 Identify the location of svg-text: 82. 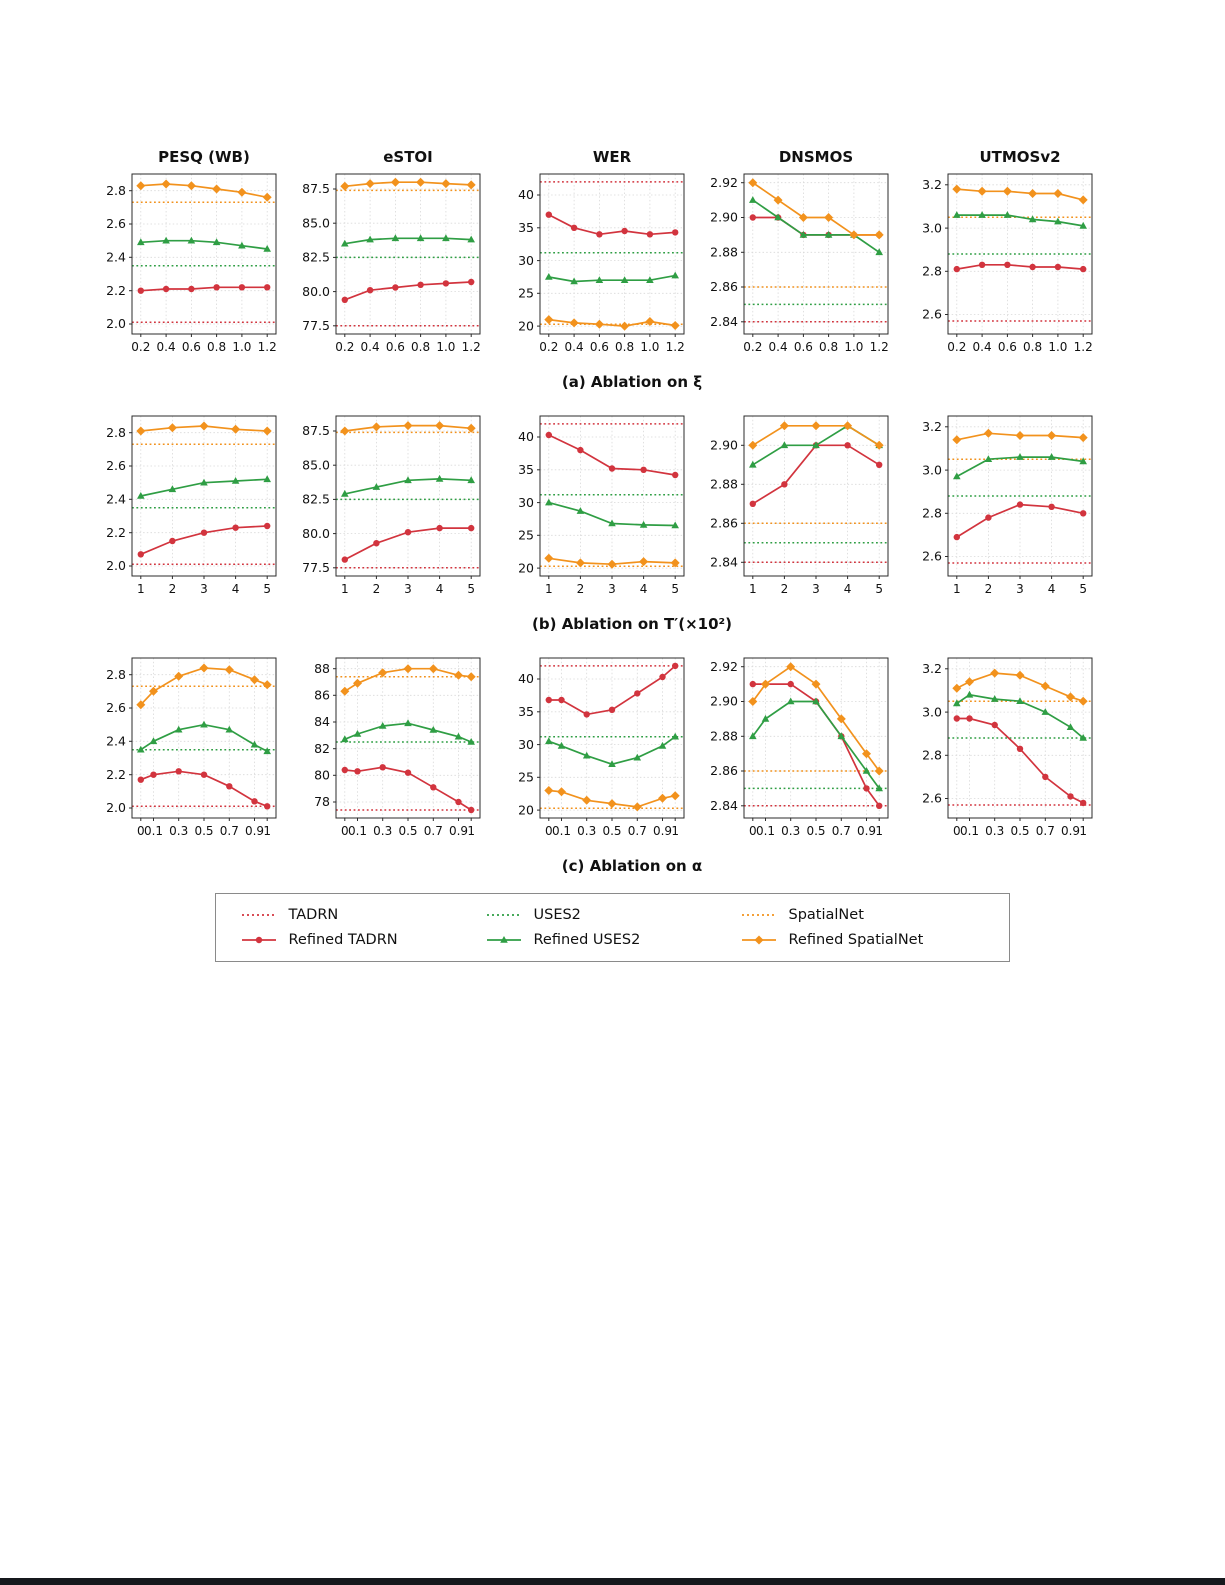
(322, 748).